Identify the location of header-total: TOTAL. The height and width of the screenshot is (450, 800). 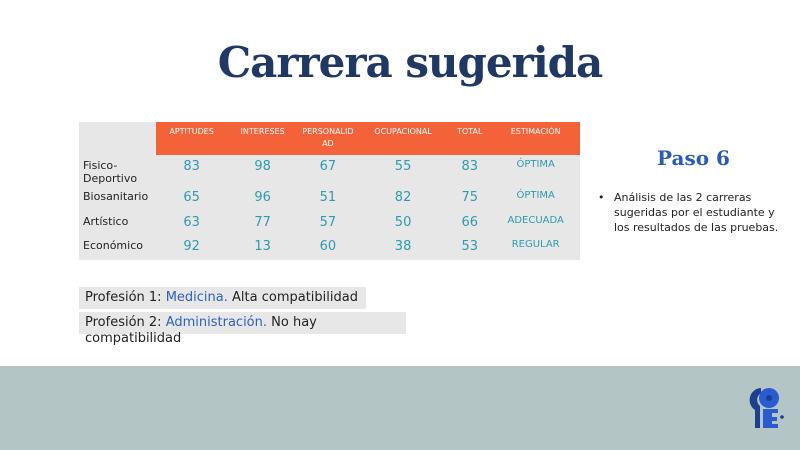
(470, 138).